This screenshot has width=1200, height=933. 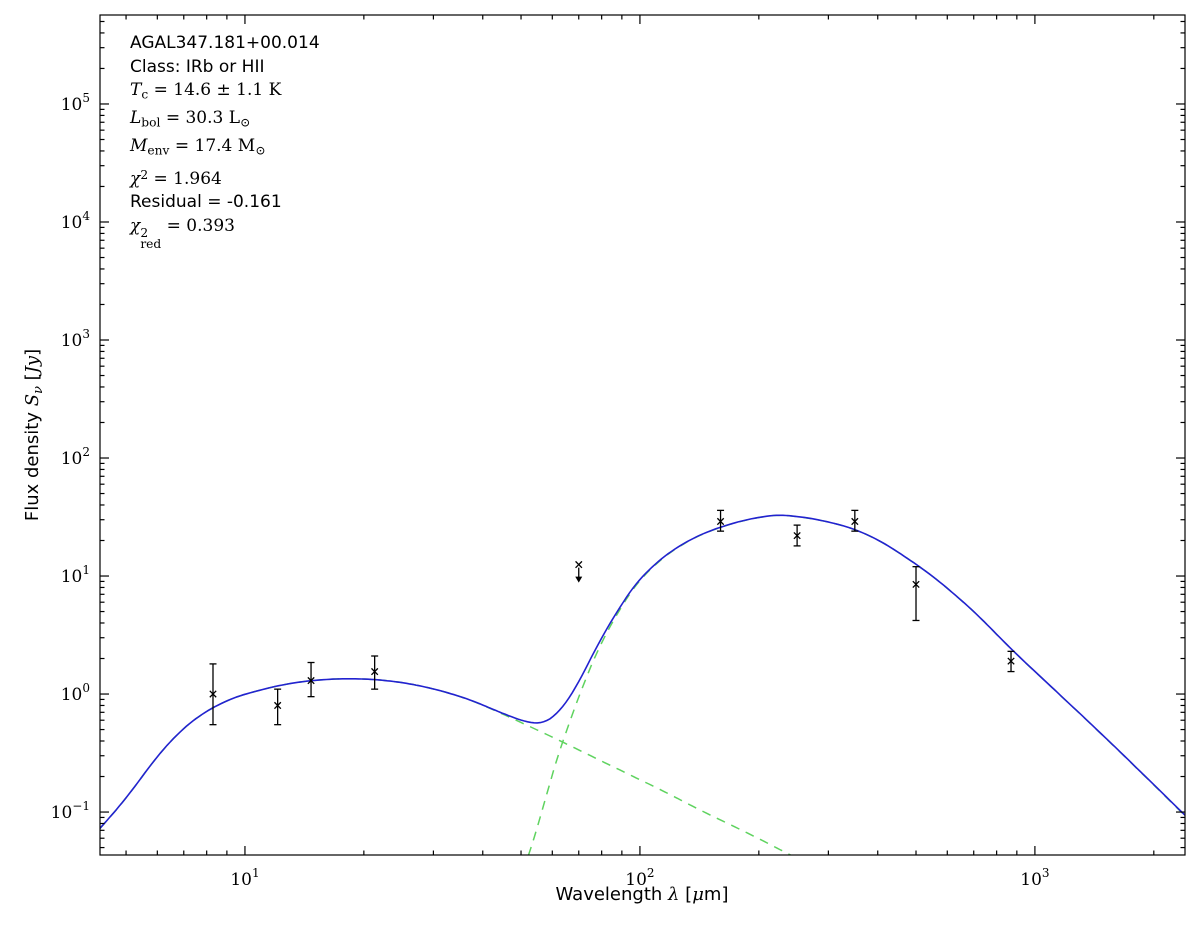 What do you see at coordinates (1034, 878) in the screenshot?
I see `x-tick-label: 10³` at bounding box center [1034, 878].